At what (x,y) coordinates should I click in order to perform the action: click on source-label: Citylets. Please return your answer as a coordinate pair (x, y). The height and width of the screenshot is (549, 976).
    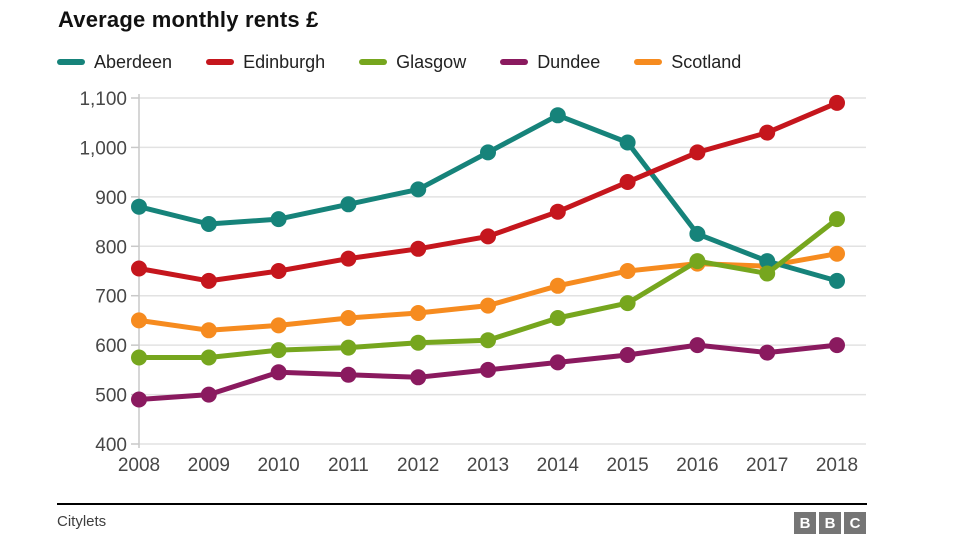
    Looking at the image, I should click on (82, 521).